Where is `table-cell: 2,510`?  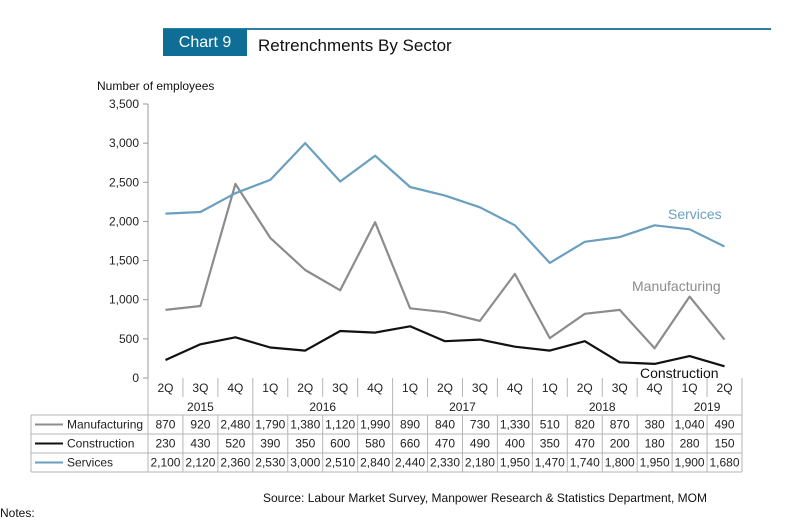
table-cell: 2,510 is located at coordinates (340, 463).